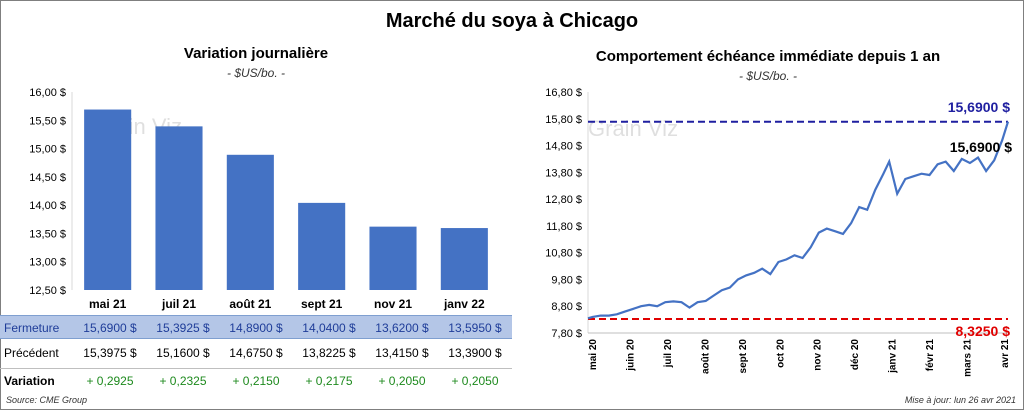  What do you see at coordinates (1005, 353) in the screenshot?
I see `line-x-tick-label: avr 21` at bounding box center [1005, 353].